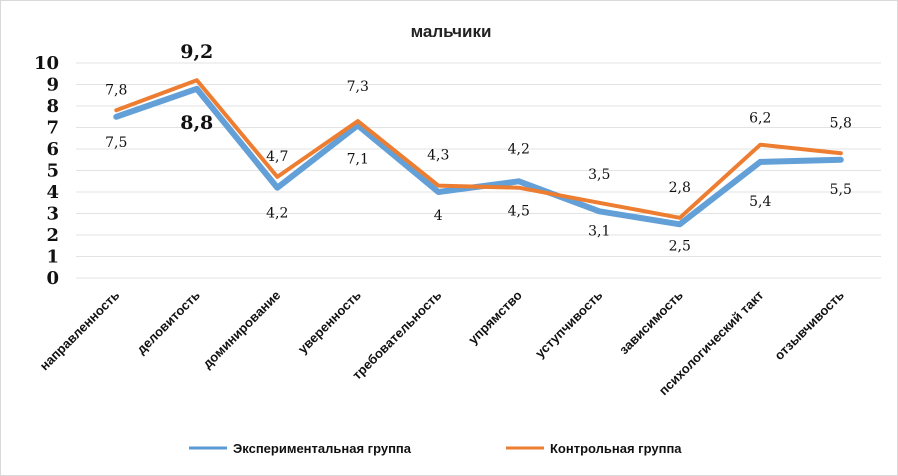 The width and height of the screenshot is (898, 476). Describe the element at coordinates (168, 322) in the screenshot. I see `x-tick-label: деловитость` at that location.